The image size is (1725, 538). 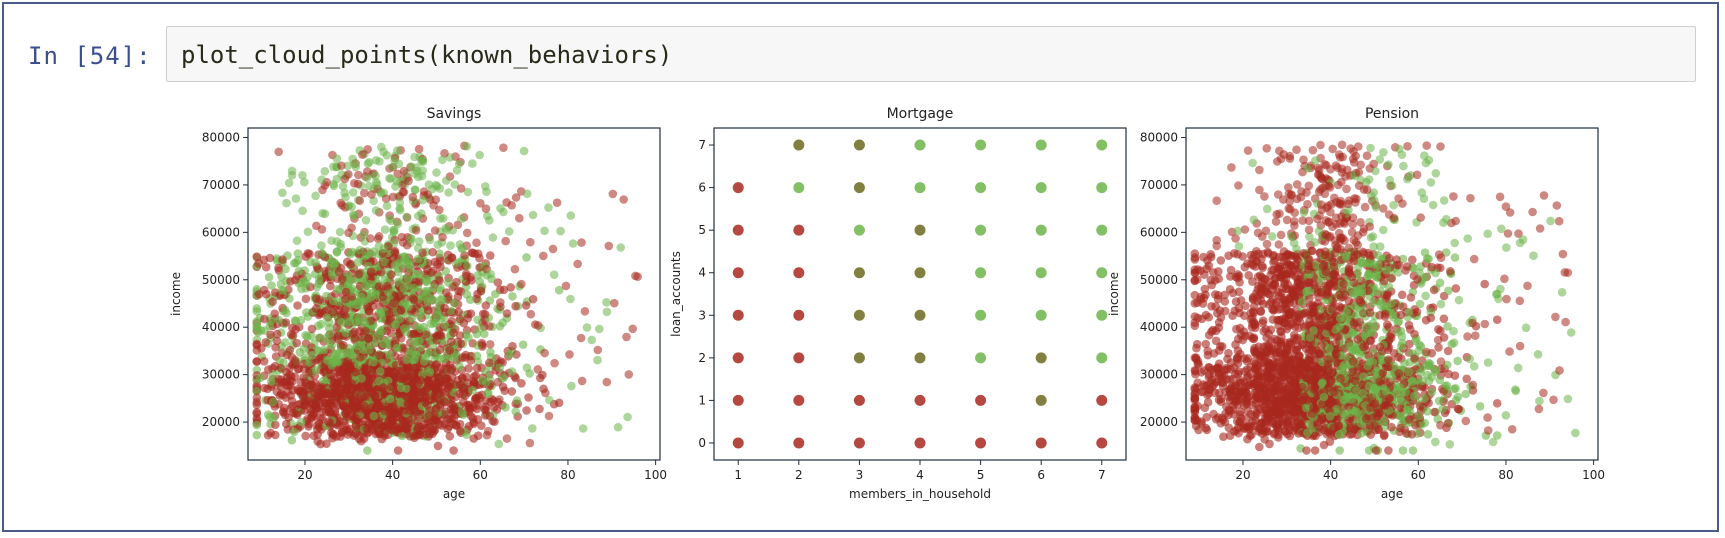 What do you see at coordinates (920, 494) in the screenshot?
I see `x-axis-label: members_in_household` at bounding box center [920, 494].